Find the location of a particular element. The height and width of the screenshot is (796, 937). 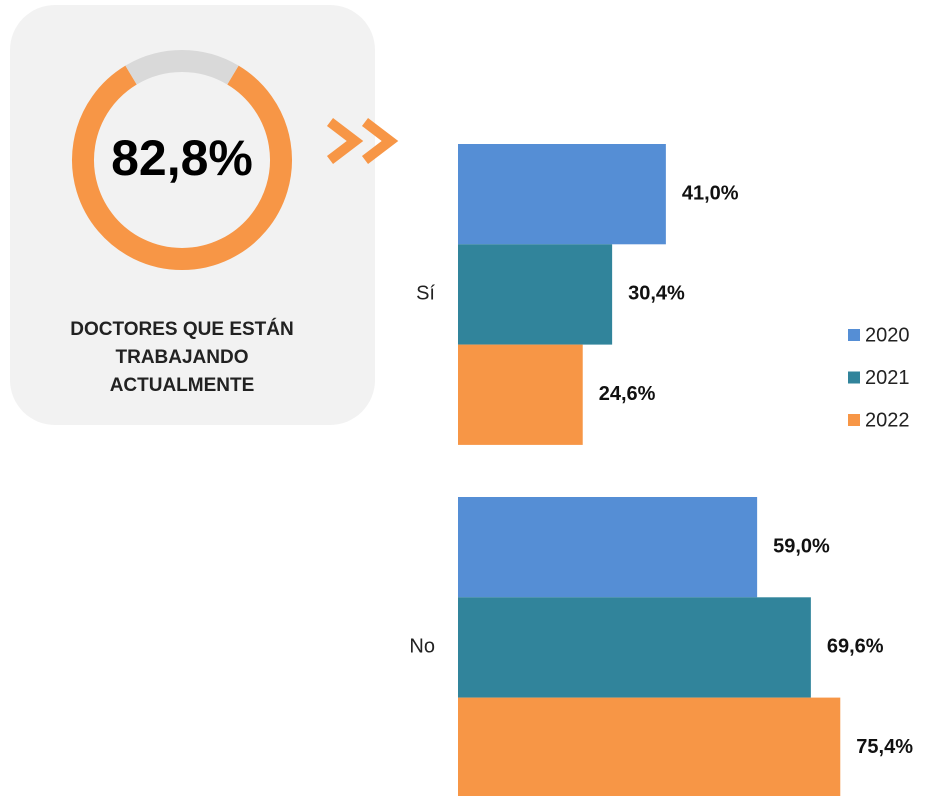

category-label: Sí is located at coordinates (425, 294).